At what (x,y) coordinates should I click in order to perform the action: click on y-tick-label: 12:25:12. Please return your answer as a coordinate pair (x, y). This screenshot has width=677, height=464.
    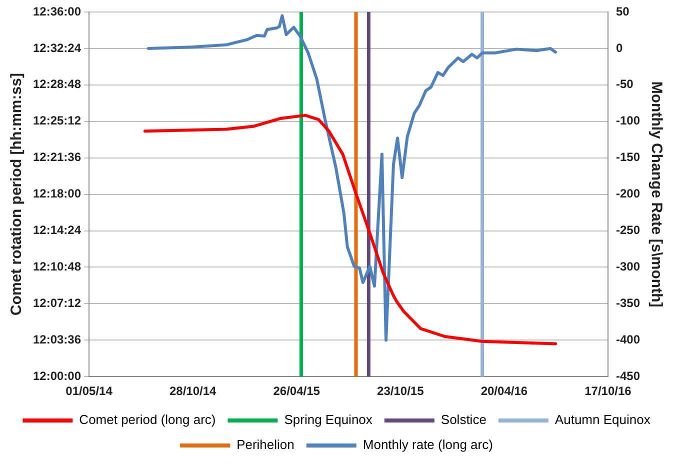
    Looking at the image, I should click on (57, 121).